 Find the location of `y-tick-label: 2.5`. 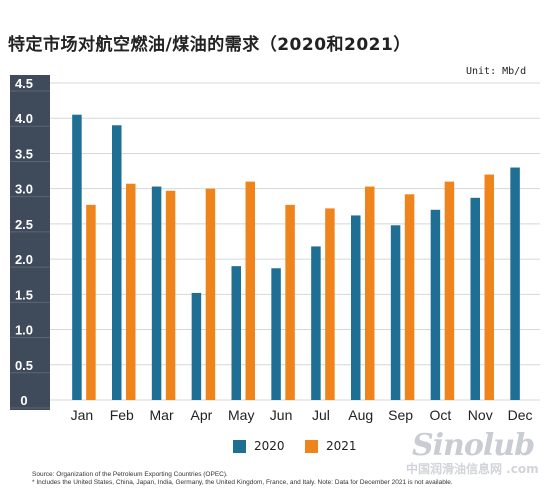

y-tick-label: 2.5 is located at coordinates (24, 224).